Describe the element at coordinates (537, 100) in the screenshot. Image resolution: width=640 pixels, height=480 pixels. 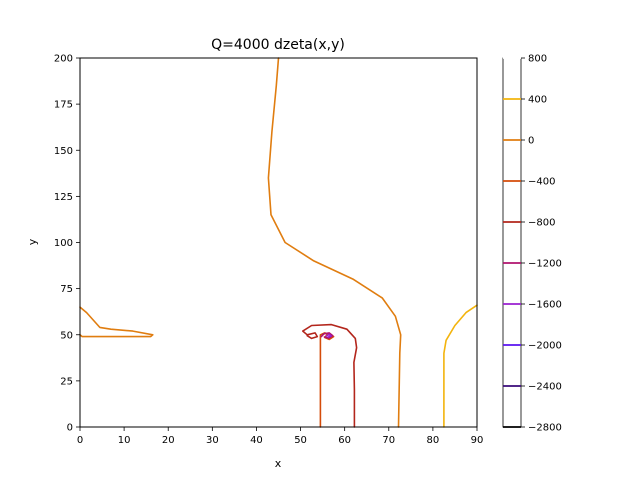
I see `colorbar-tick-label: 400` at that location.